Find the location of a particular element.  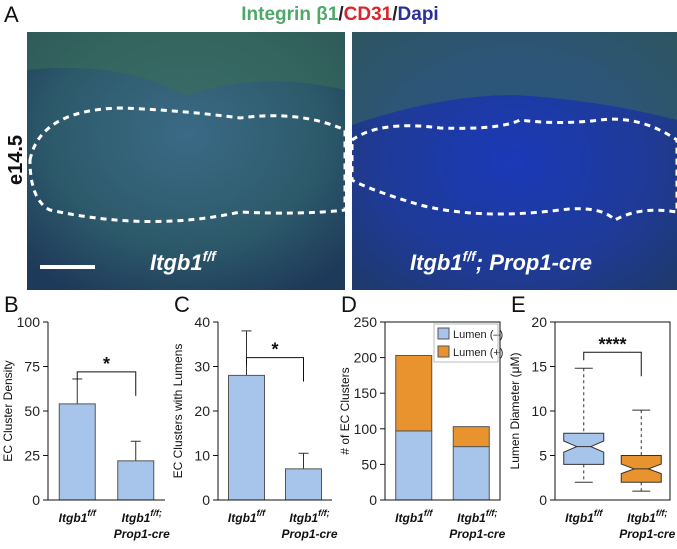

legend-label: Lumen (–) is located at coordinates (478, 335).